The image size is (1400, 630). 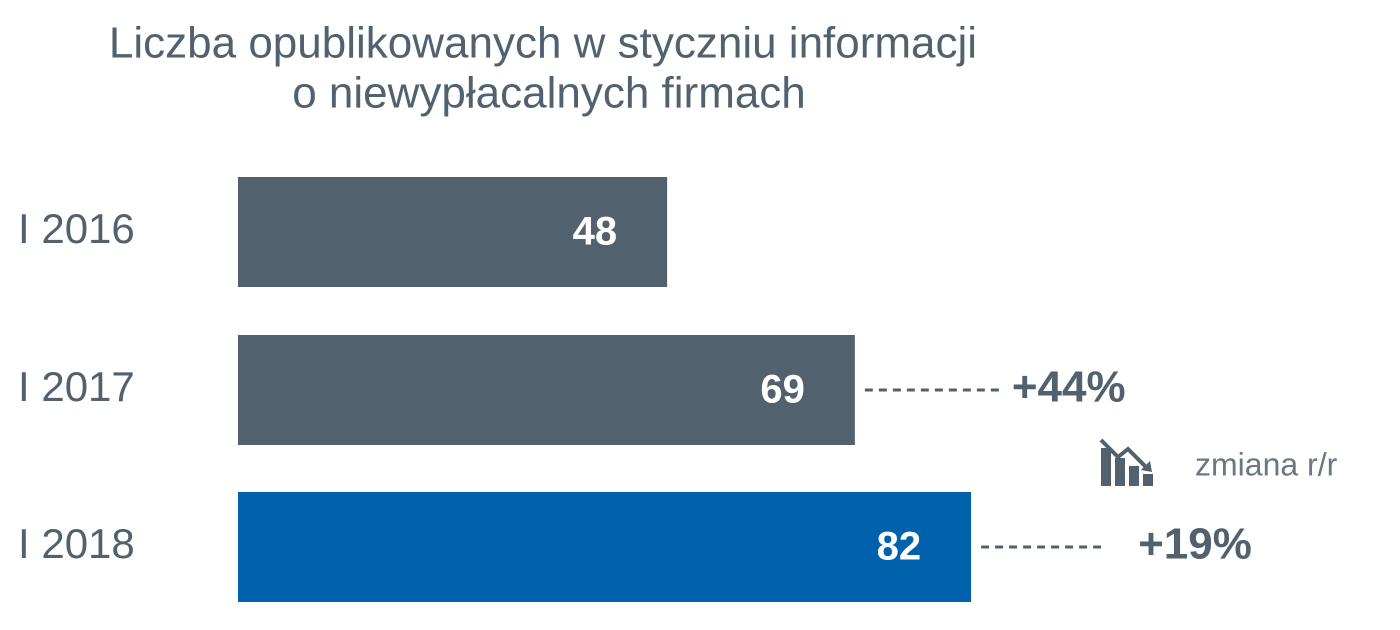 I want to click on value-label: 82, so click(x=899, y=547).